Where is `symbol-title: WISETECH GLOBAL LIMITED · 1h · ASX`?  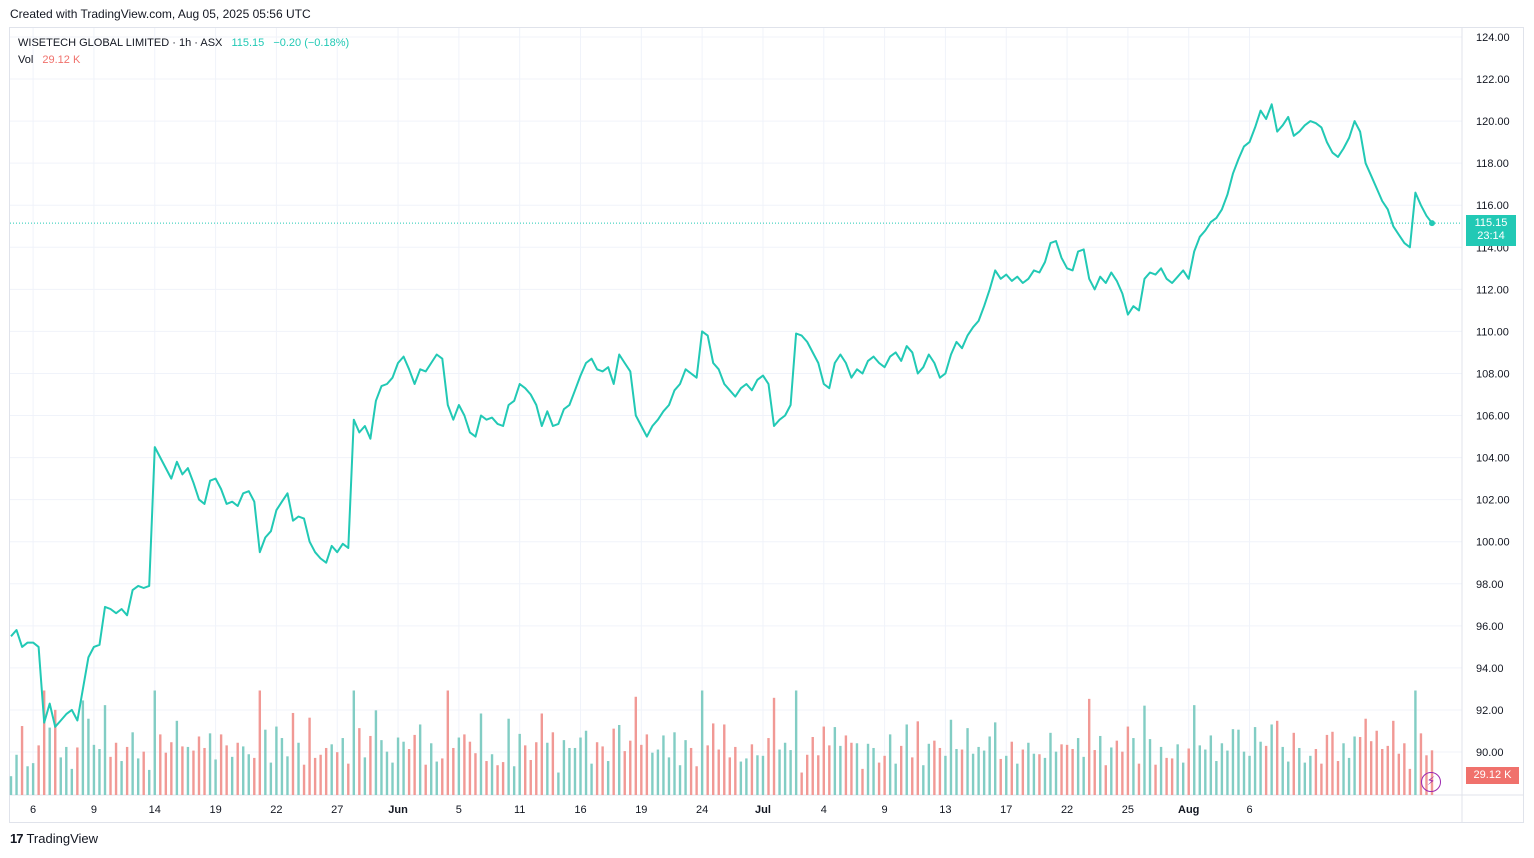
symbol-title: WISETECH GLOBAL LIMITED · 1h · ASX is located at coordinates (120, 43).